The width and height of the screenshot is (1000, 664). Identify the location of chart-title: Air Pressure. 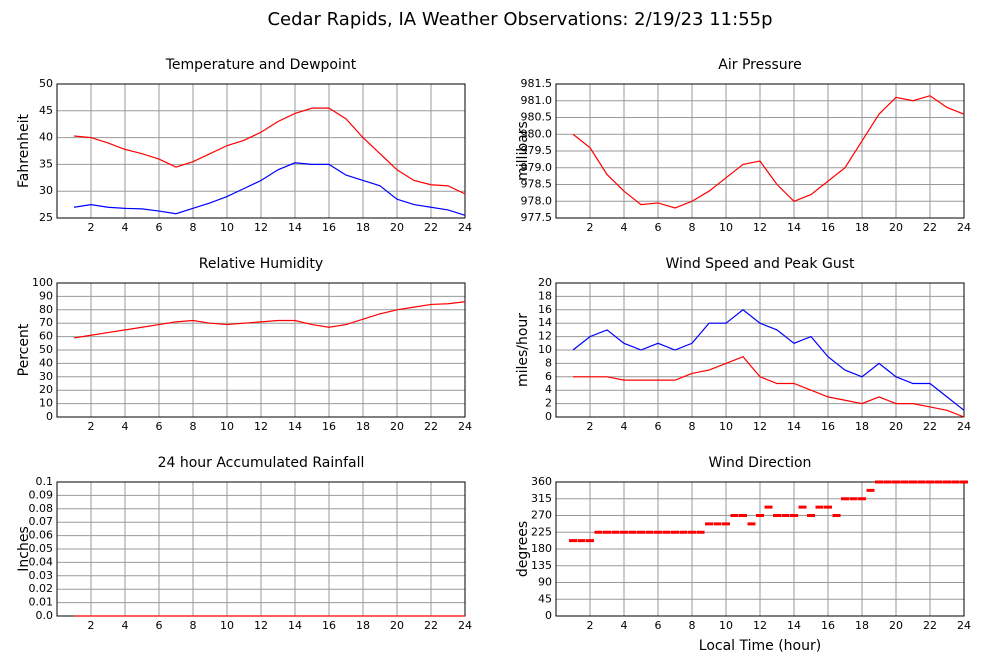
(759, 65).